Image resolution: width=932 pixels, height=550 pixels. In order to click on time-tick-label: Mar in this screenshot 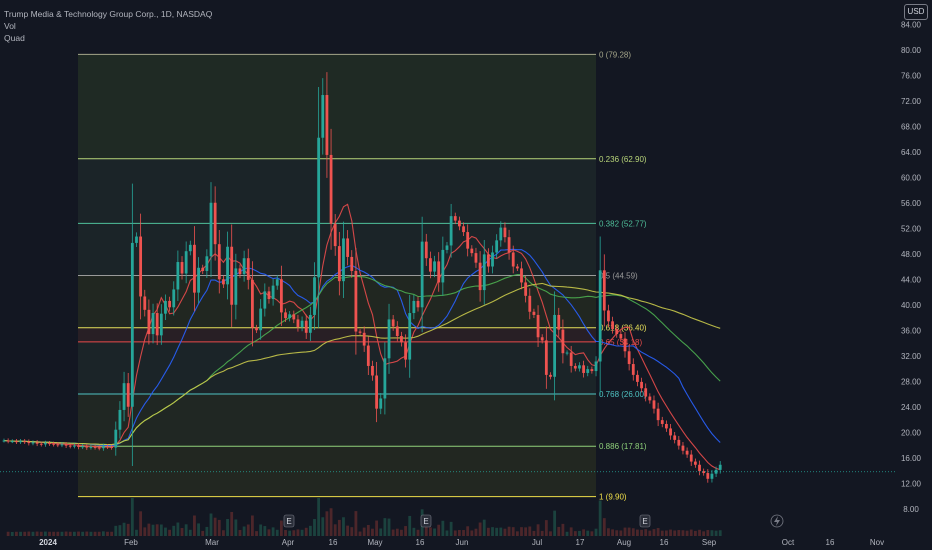, I will do `click(212, 542)`.